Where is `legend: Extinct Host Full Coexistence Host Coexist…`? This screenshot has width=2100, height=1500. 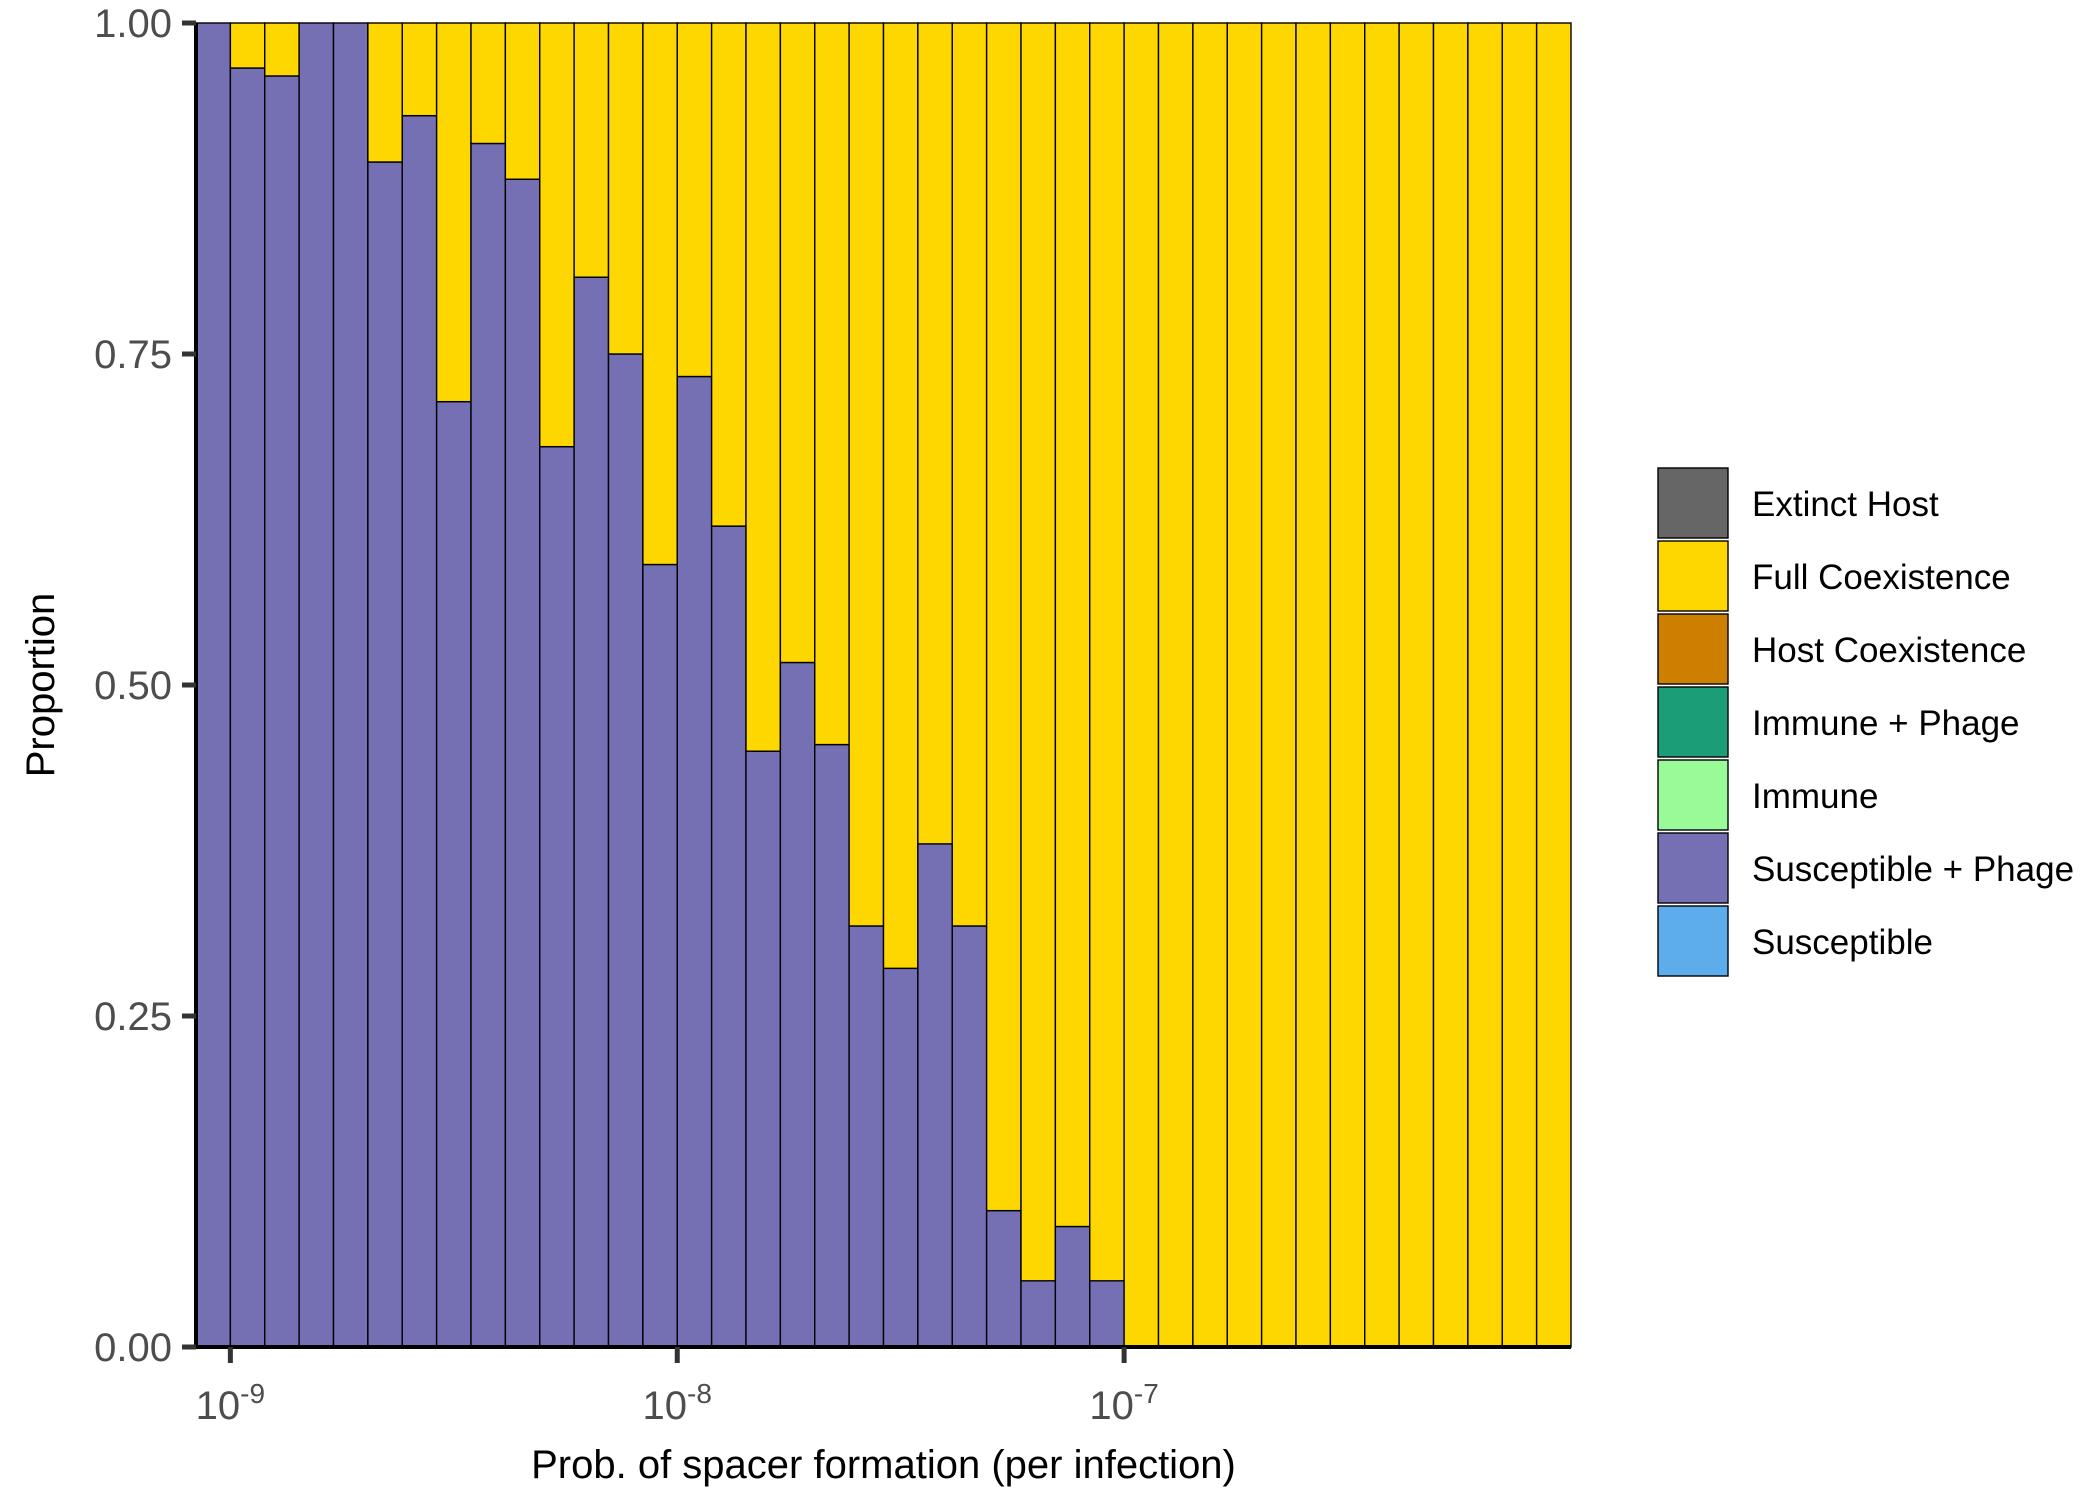
legend: Extinct Host Full Coexistence Host Coexist… is located at coordinates (1865, 722).